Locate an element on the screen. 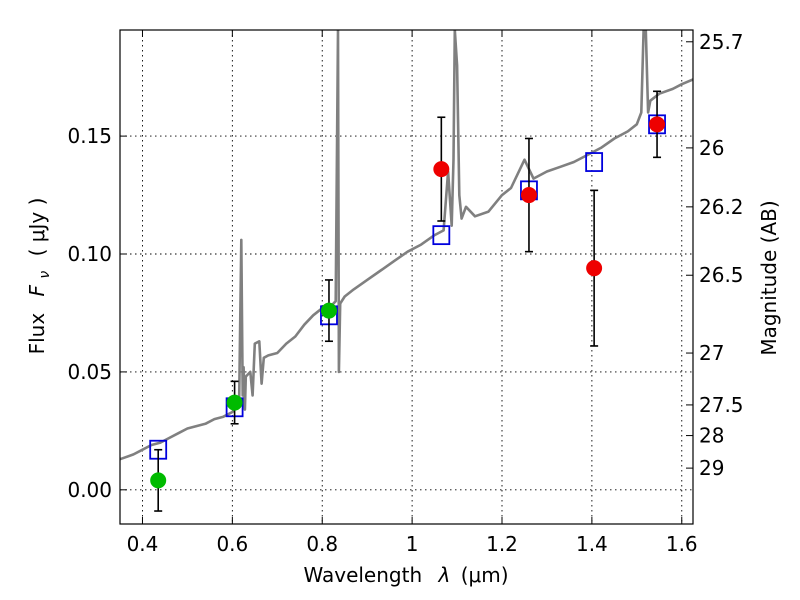 The height and width of the screenshot is (600, 800). y-axis-label-text: Flux is located at coordinates (37, 334).